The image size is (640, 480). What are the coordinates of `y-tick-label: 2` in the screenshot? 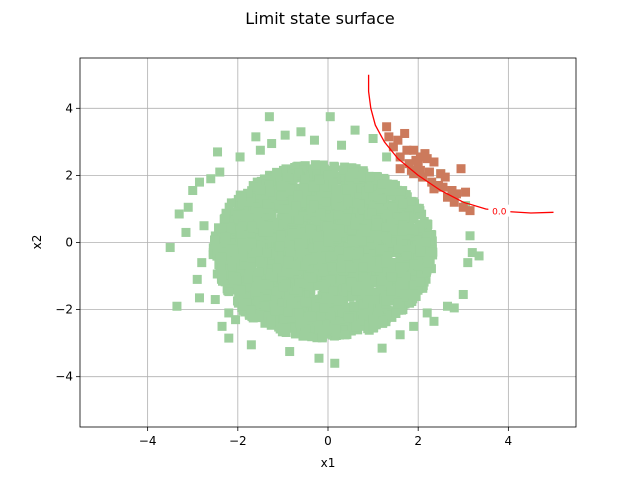 It's located at (69, 175).